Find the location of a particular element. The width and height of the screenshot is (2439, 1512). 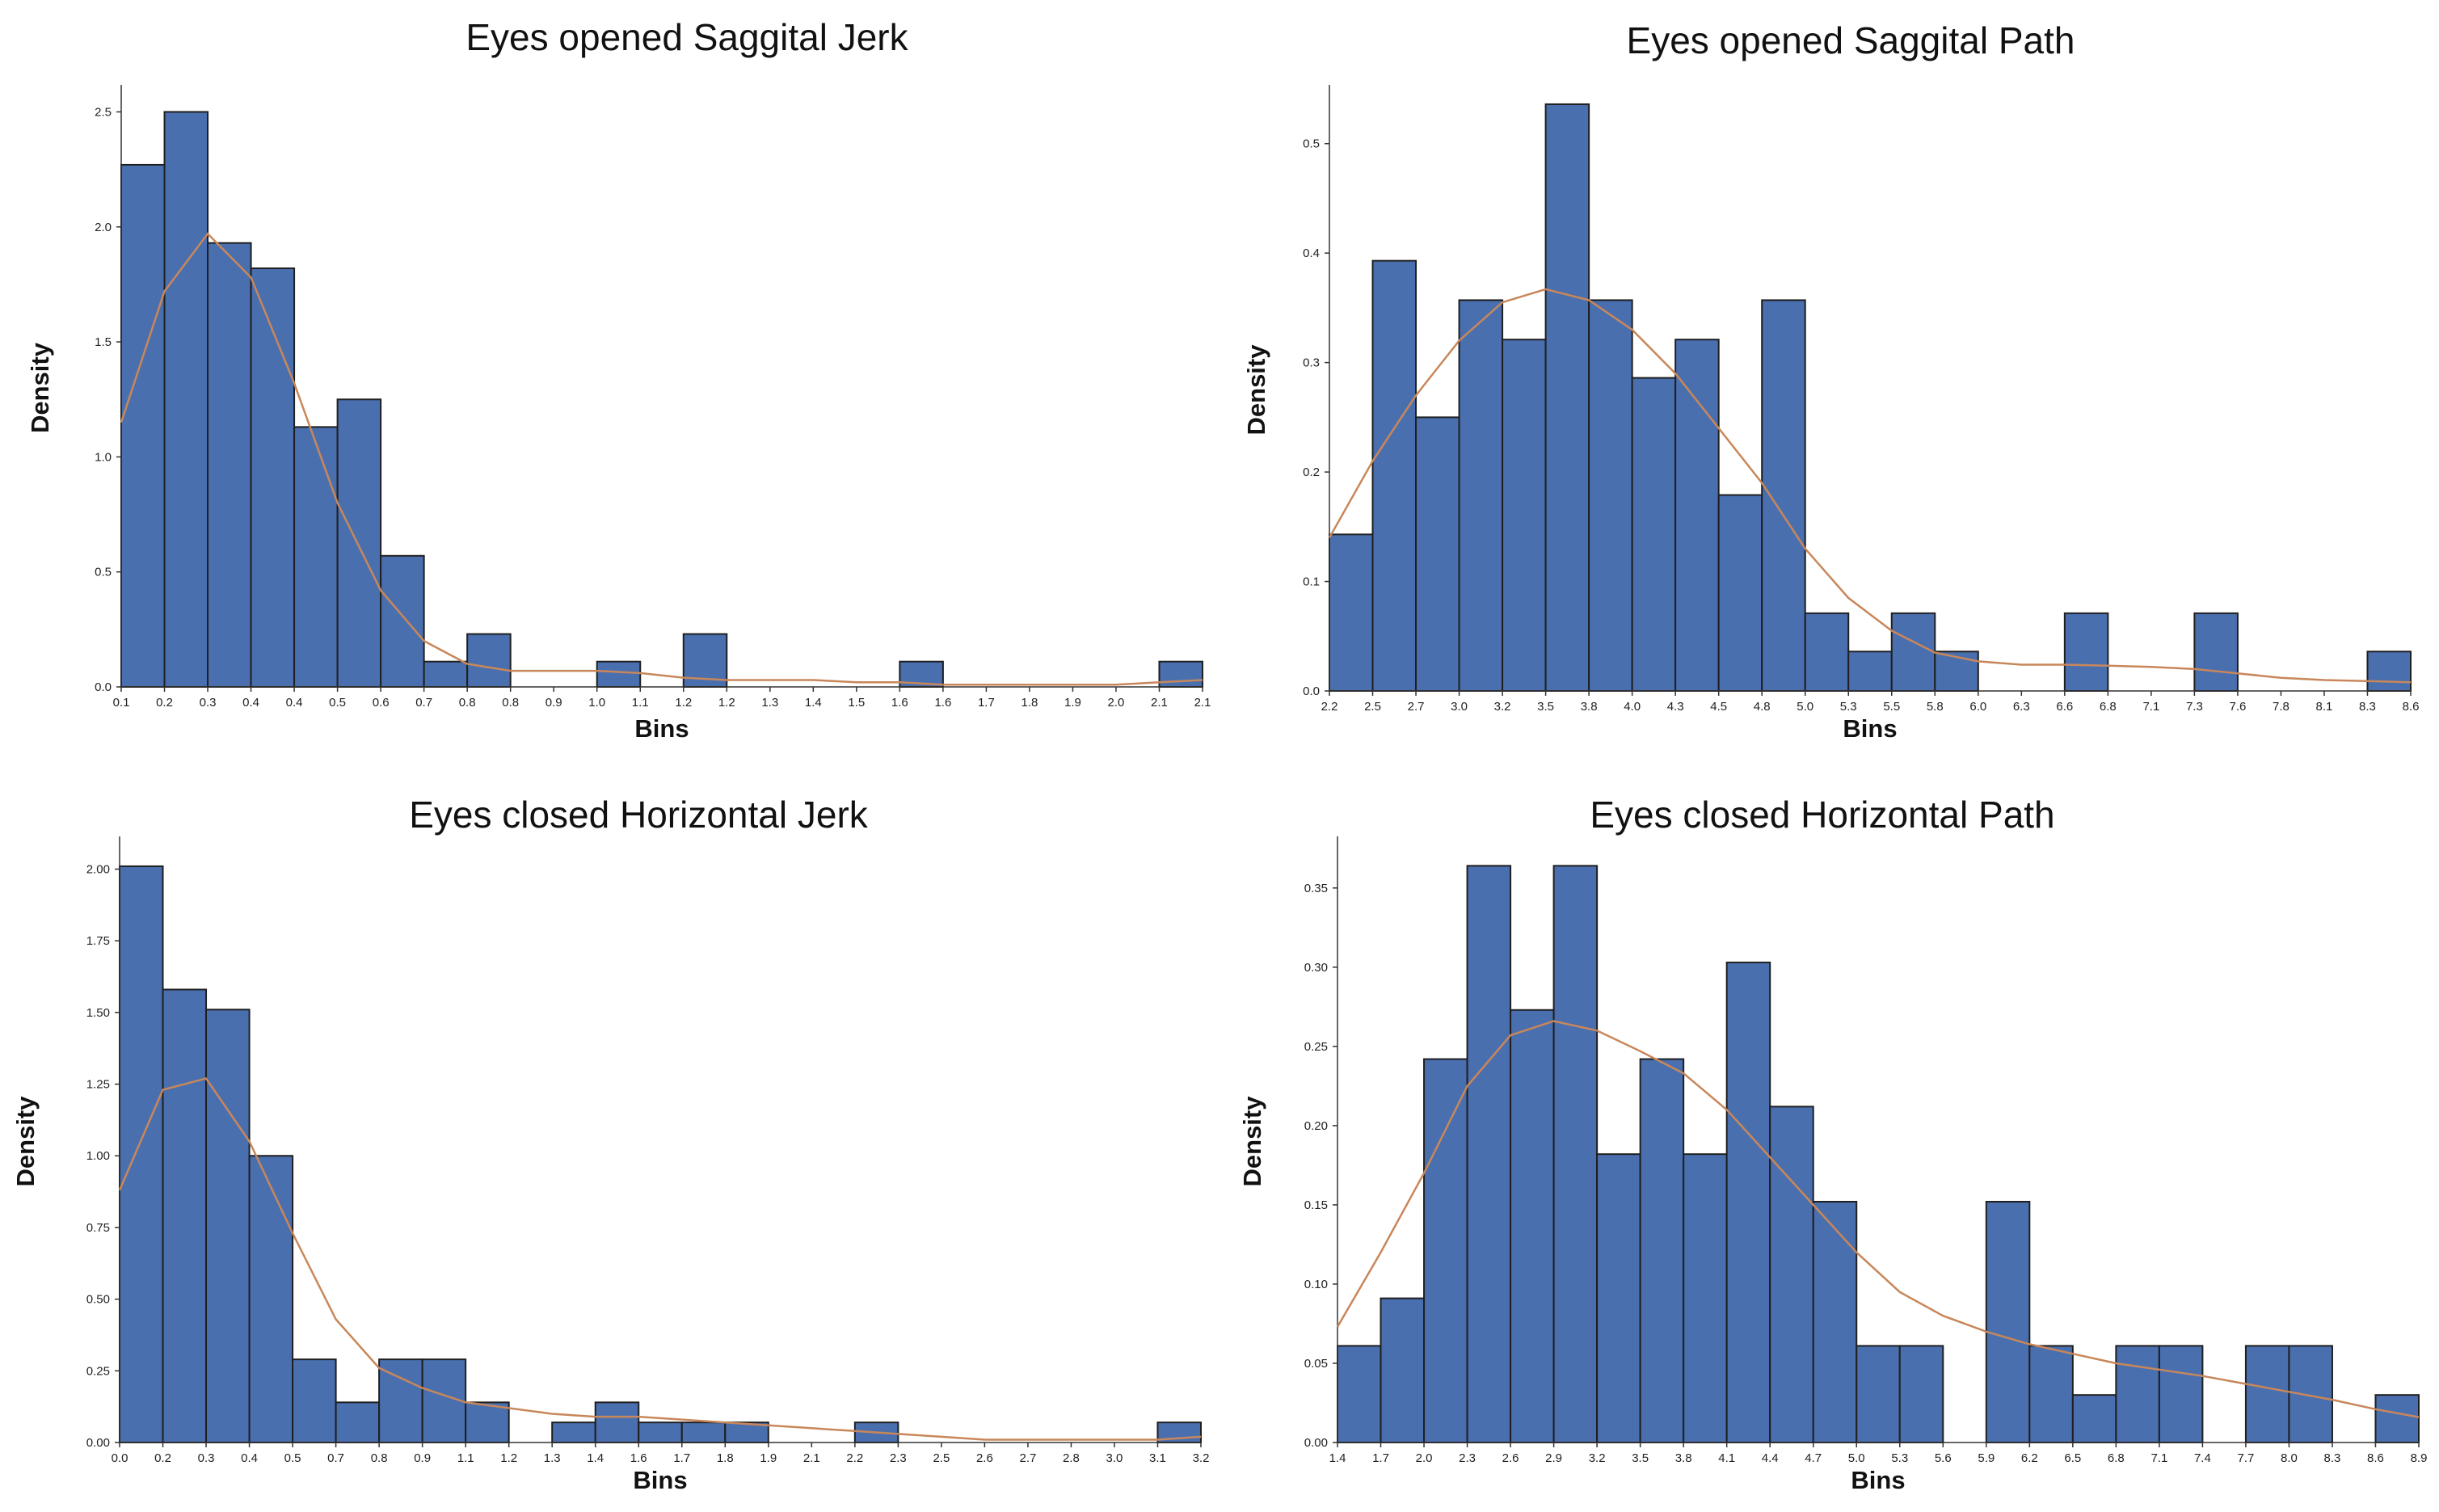

x-tick-label: 1.4 is located at coordinates (595, 1458).